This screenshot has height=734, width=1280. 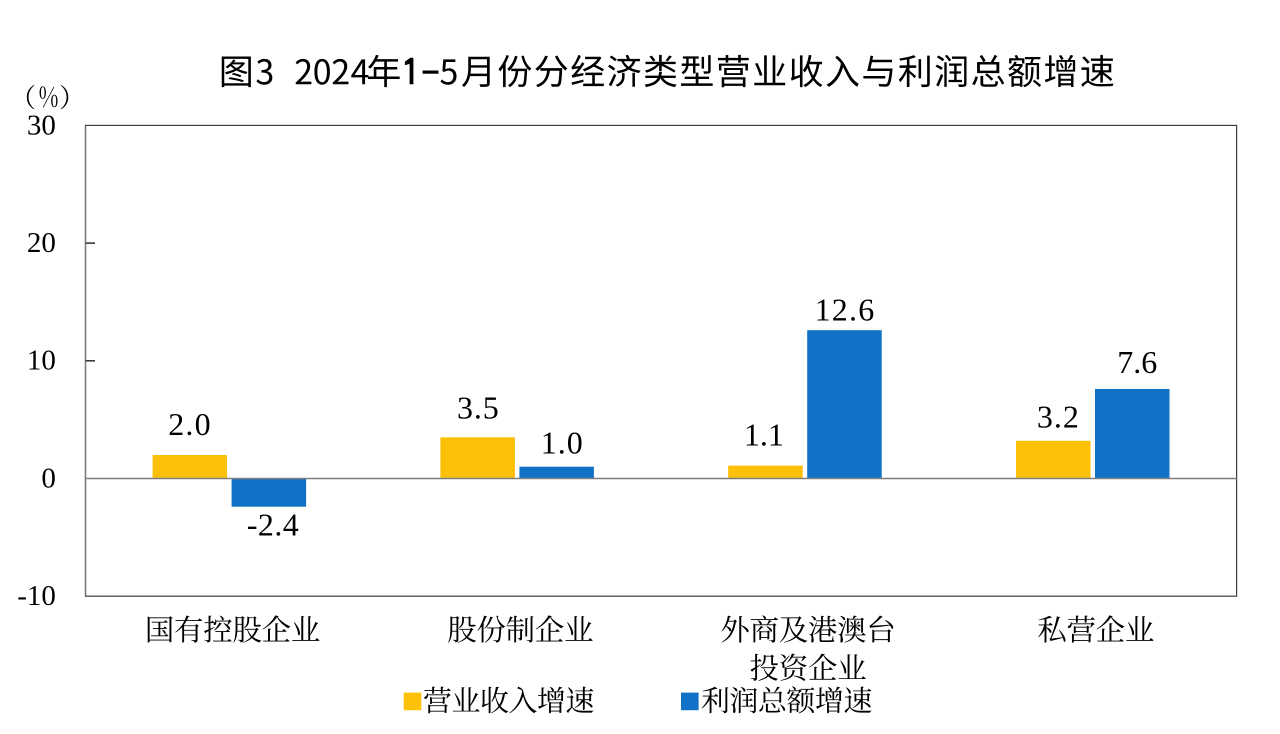 What do you see at coordinates (478, 407) in the screenshot?
I see `svg-text: 3.5` at bounding box center [478, 407].